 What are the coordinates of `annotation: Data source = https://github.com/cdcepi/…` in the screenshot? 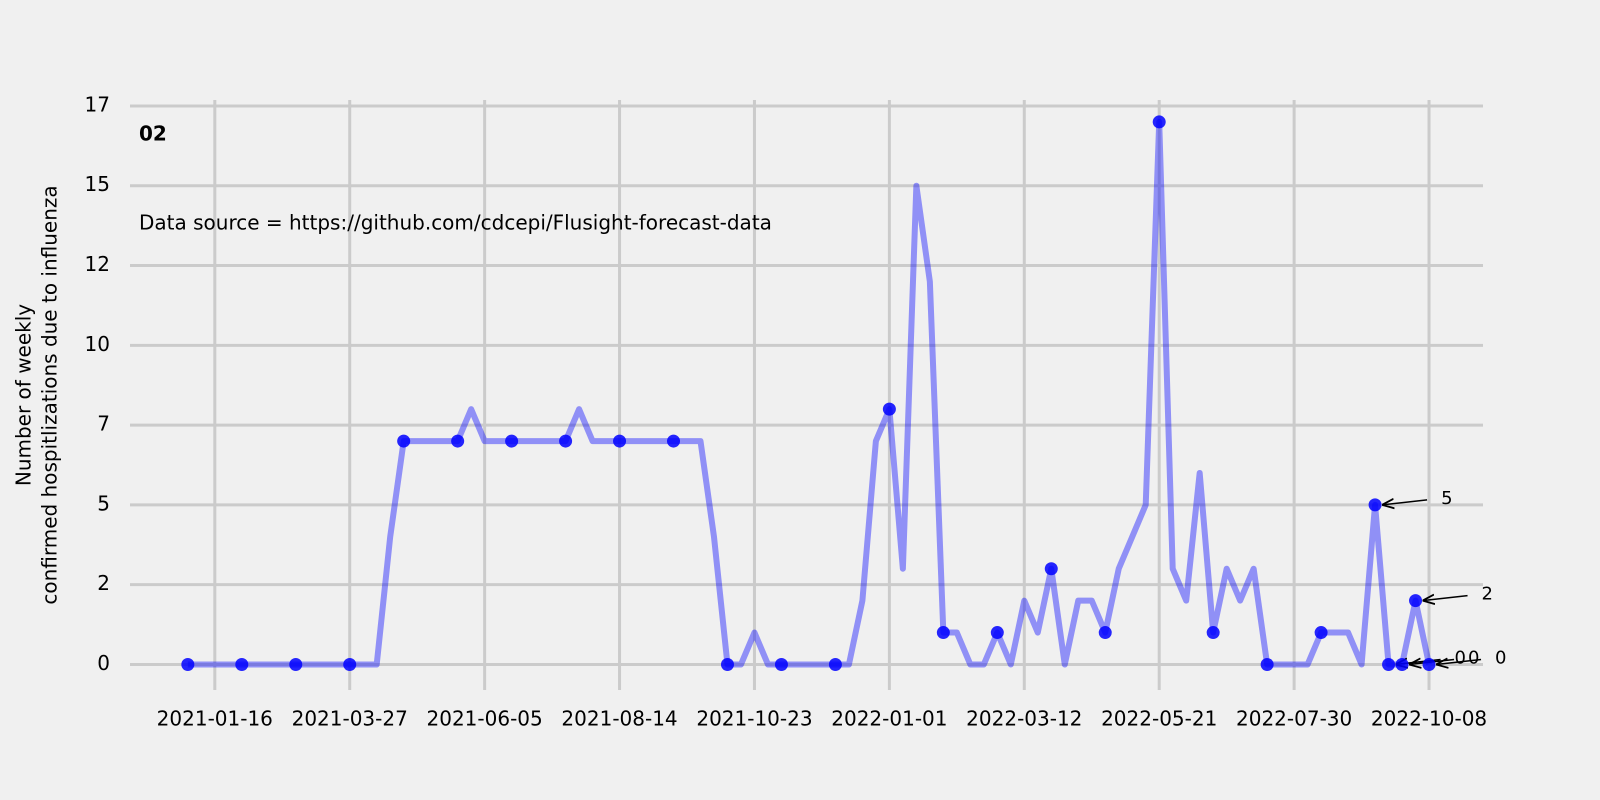 It's located at (455, 223).